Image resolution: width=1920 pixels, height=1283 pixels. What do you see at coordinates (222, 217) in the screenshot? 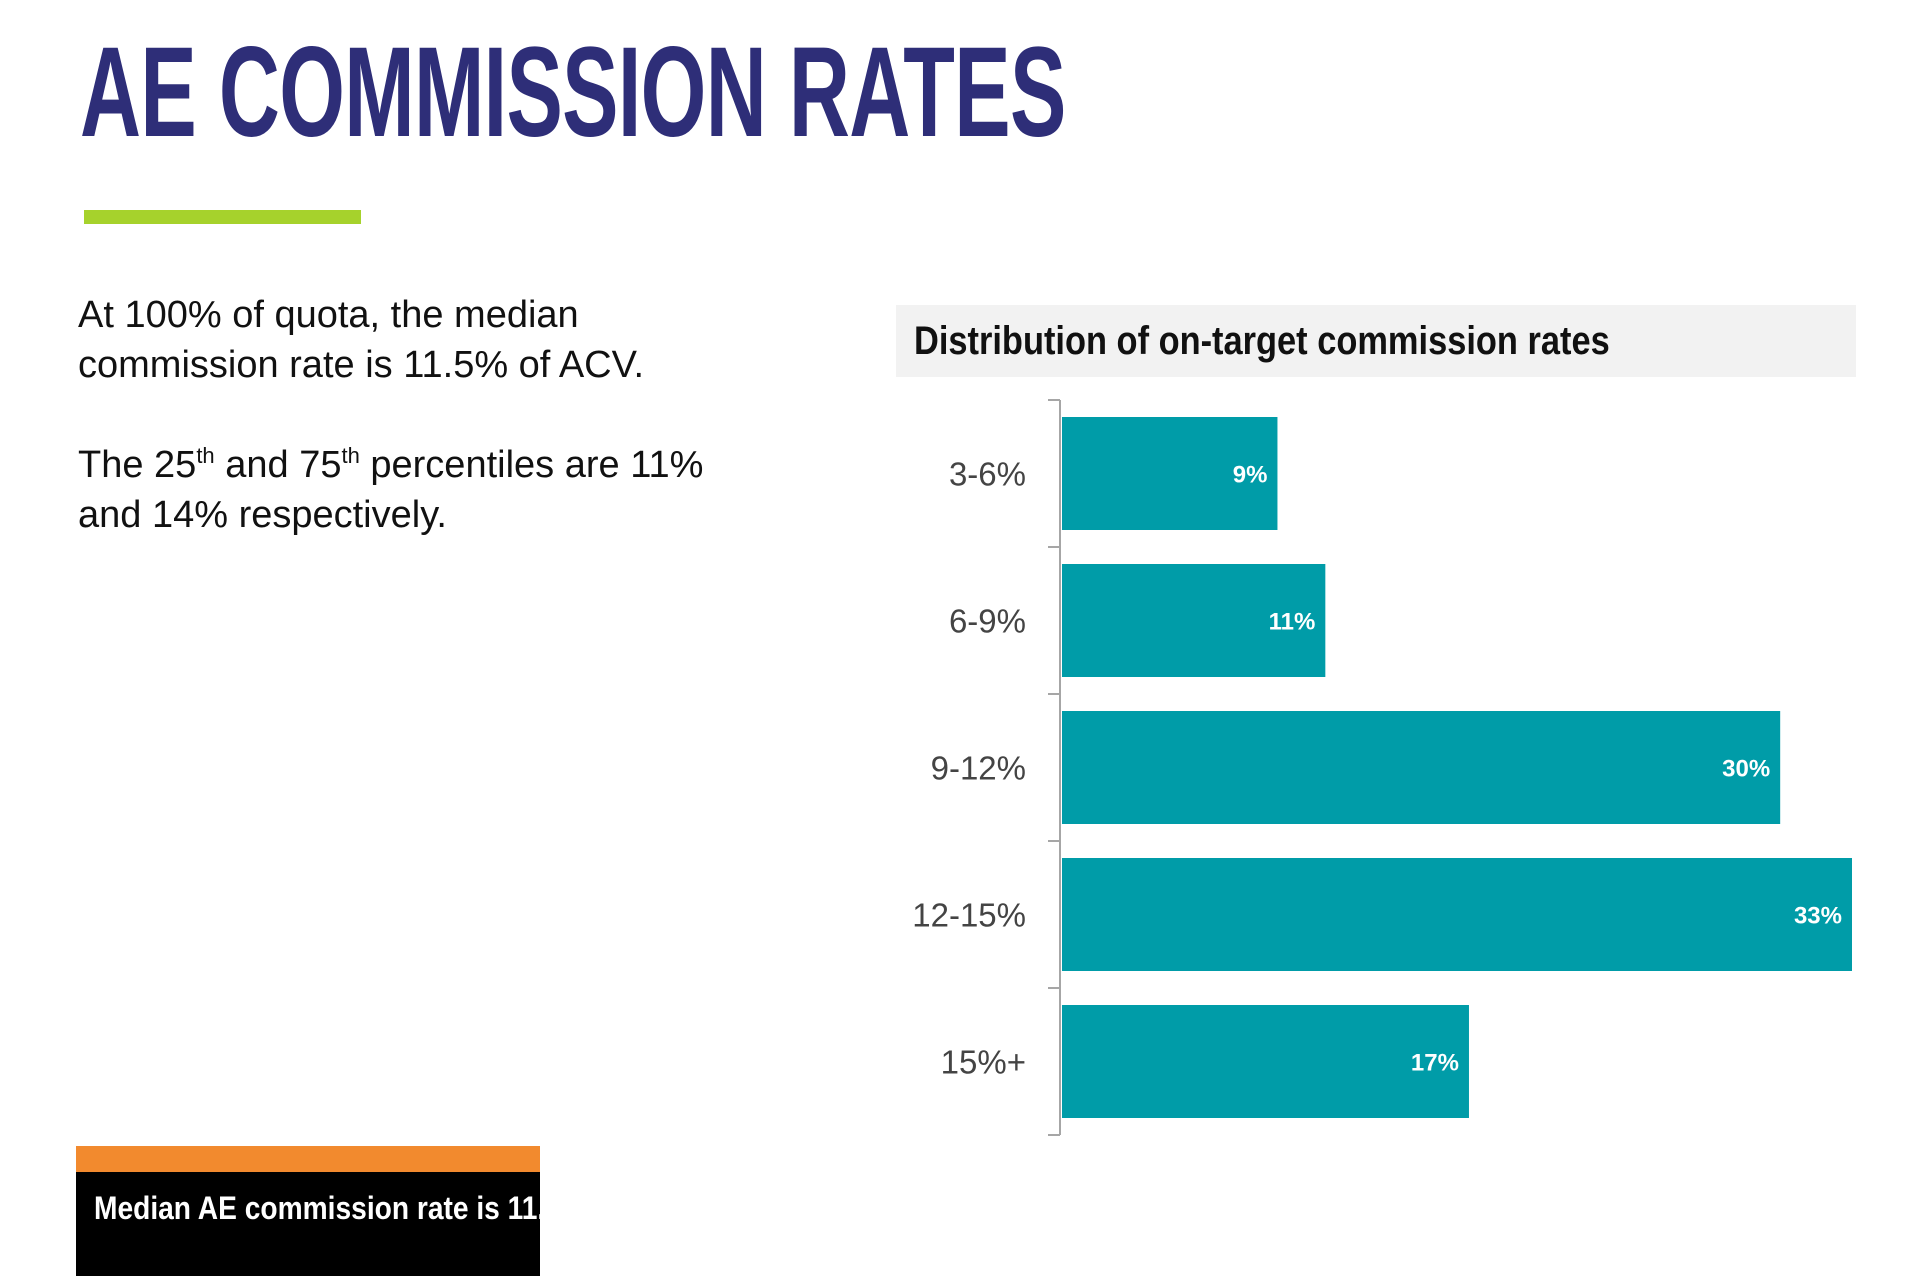
I see `title-accent-bar` at bounding box center [222, 217].